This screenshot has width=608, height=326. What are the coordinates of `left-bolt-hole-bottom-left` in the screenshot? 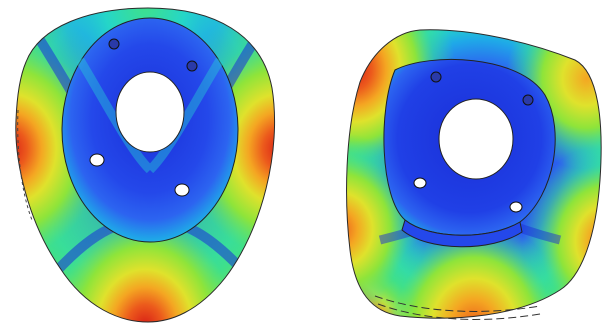 It's located at (97, 160).